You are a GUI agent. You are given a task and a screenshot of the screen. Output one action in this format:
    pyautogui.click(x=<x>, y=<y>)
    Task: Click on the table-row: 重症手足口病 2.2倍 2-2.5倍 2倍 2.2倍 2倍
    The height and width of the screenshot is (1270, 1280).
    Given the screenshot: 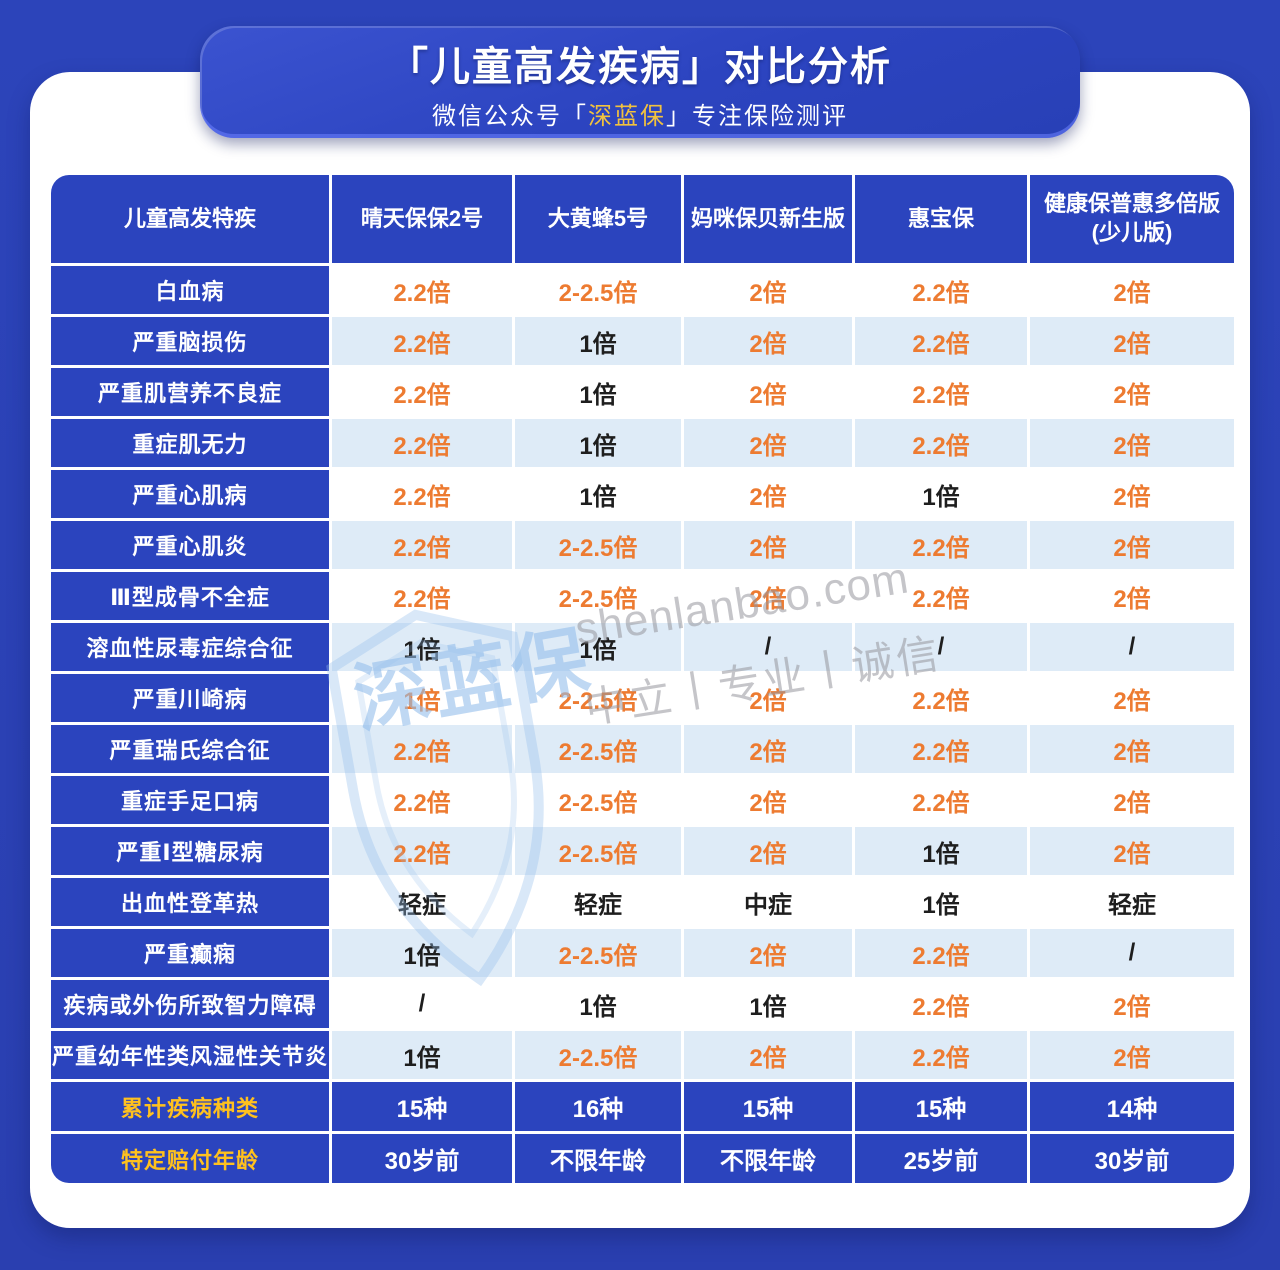 What is the action you would take?
    pyautogui.click(x=642, y=800)
    